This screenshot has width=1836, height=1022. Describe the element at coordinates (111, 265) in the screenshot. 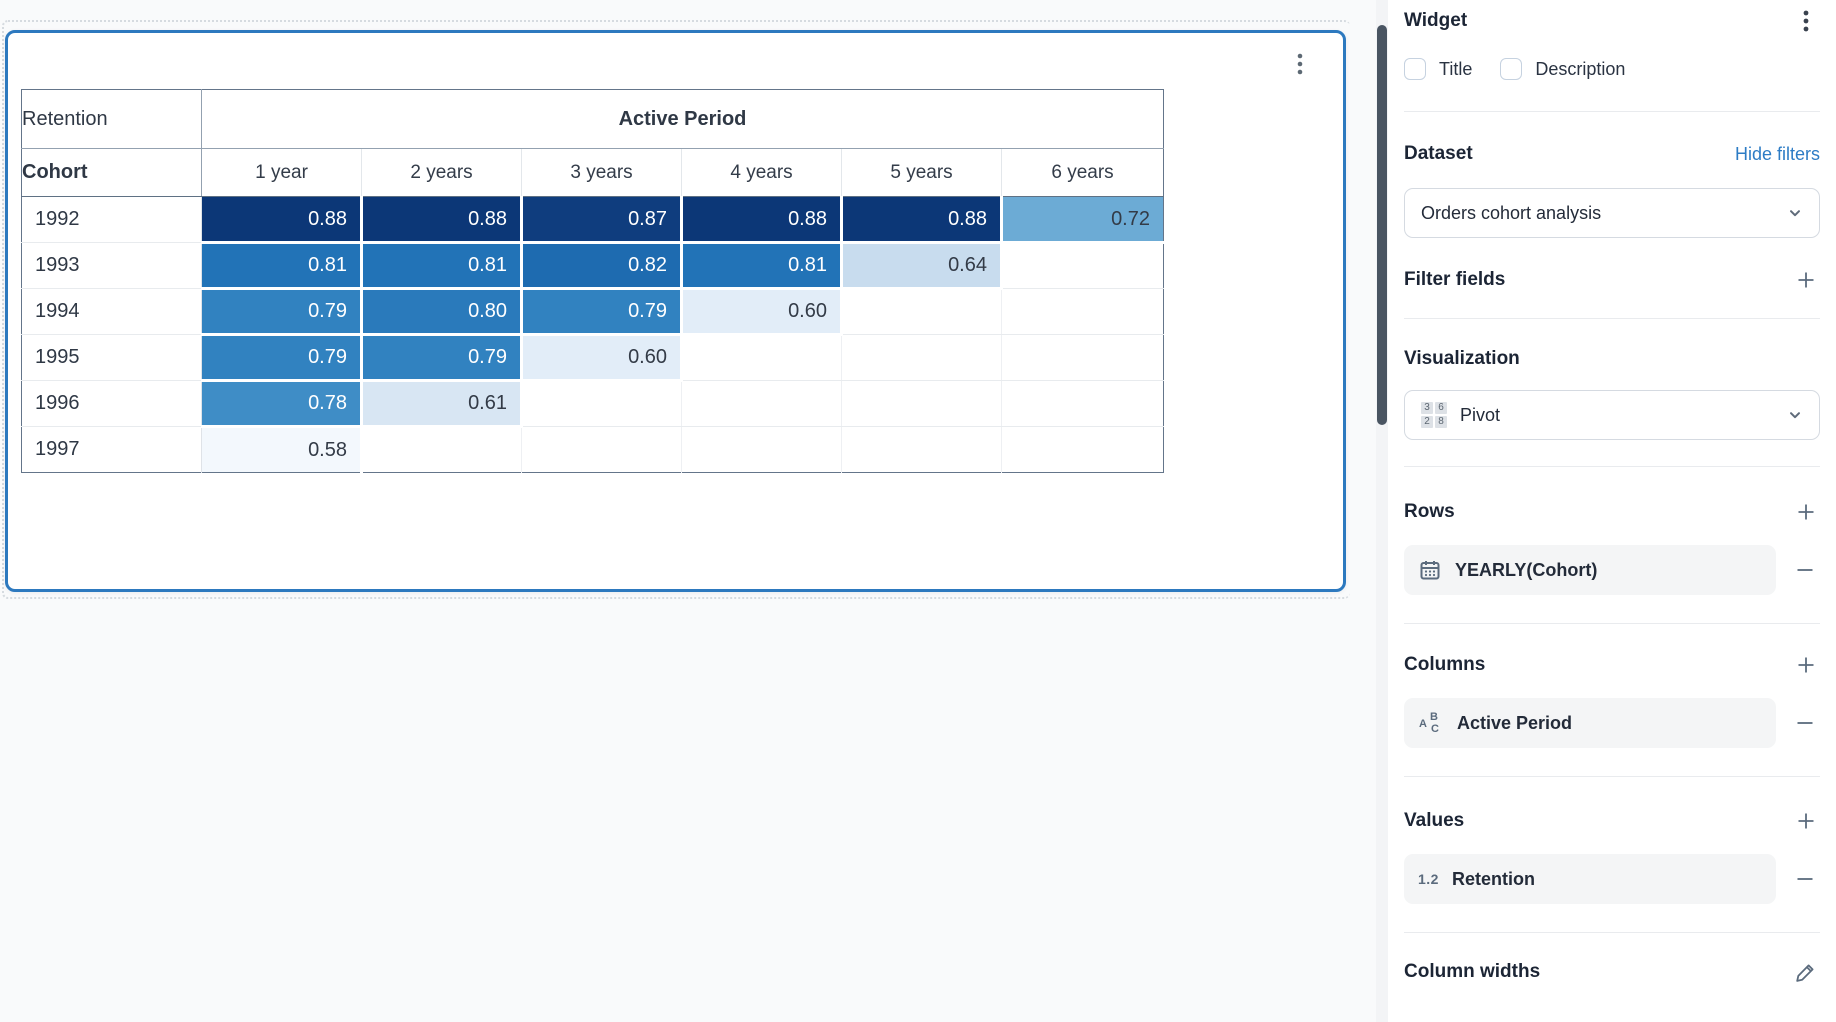

I see `pivot-cohort-cell: 1993` at that location.